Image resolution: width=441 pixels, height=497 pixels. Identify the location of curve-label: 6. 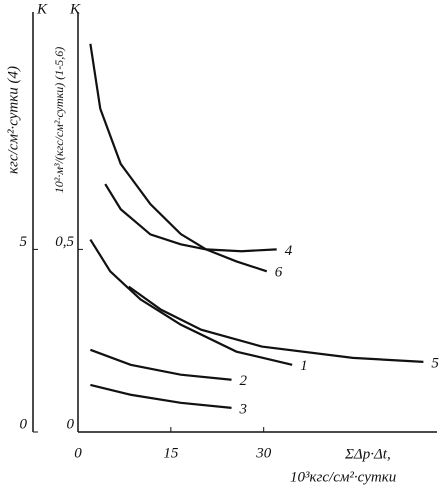
(279, 273).